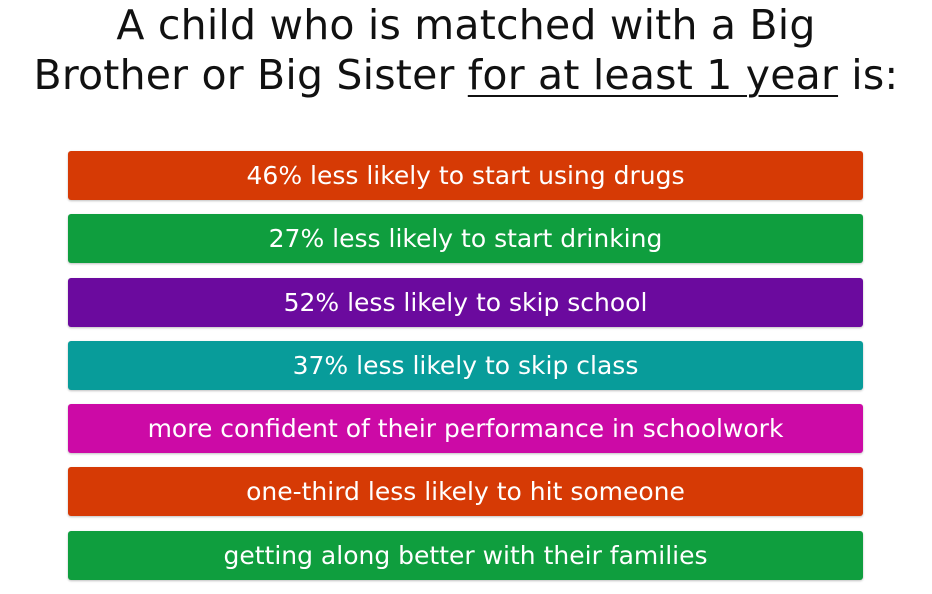 Image resolution: width=932 pixels, height=594 pixels. What do you see at coordinates (465, 365) in the screenshot?
I see `outcome-bar-skip-class: 37% less likely to skip class` at bounding box center [465, 365].